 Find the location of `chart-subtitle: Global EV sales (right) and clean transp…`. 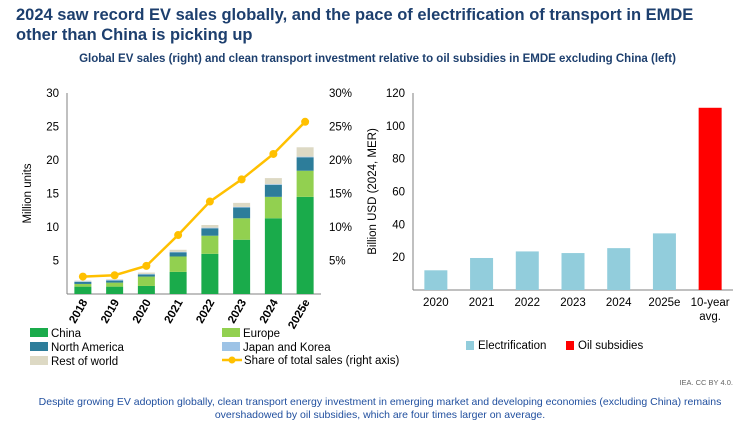

chart-subtitle: Global EV sales (right) and clean transp… is located at coordinates (377, 59).